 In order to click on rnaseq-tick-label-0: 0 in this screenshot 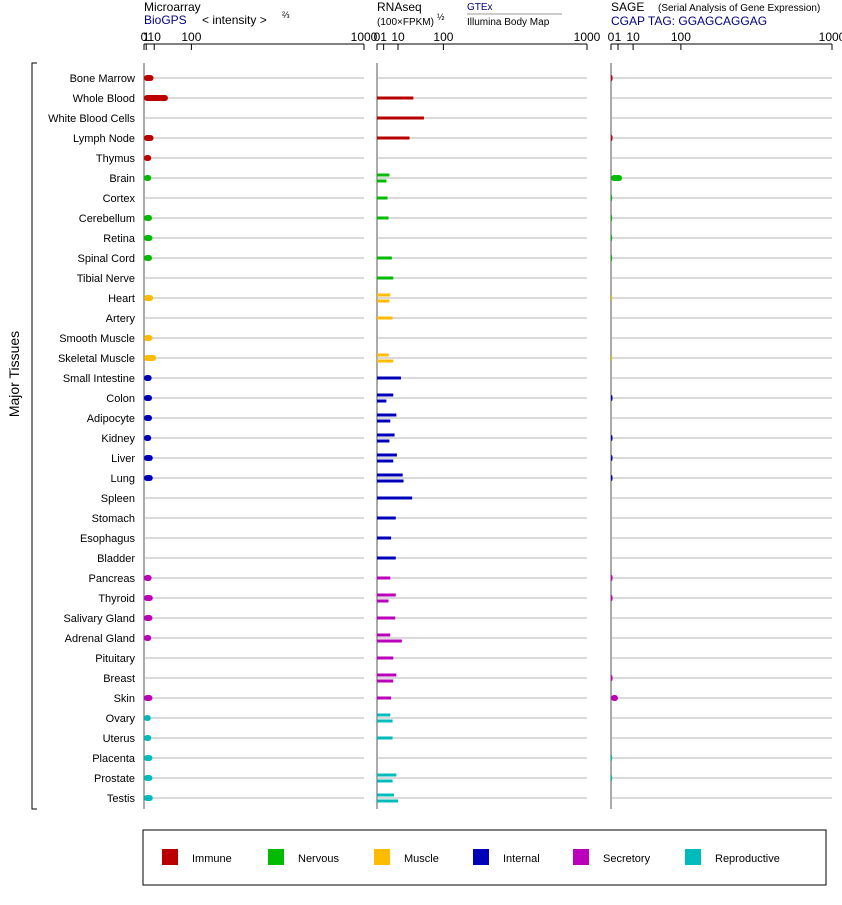, I will do `click(377, 37)`.